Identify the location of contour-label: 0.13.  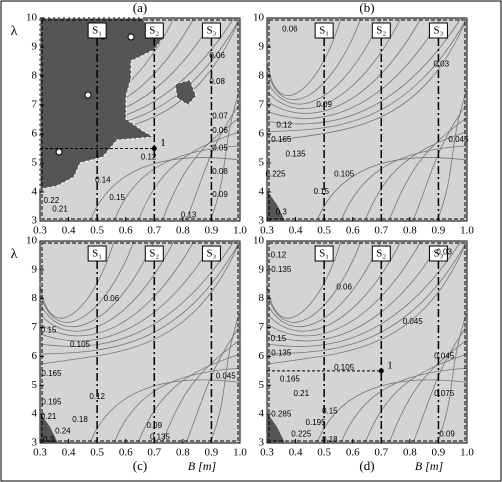
(189, 214).